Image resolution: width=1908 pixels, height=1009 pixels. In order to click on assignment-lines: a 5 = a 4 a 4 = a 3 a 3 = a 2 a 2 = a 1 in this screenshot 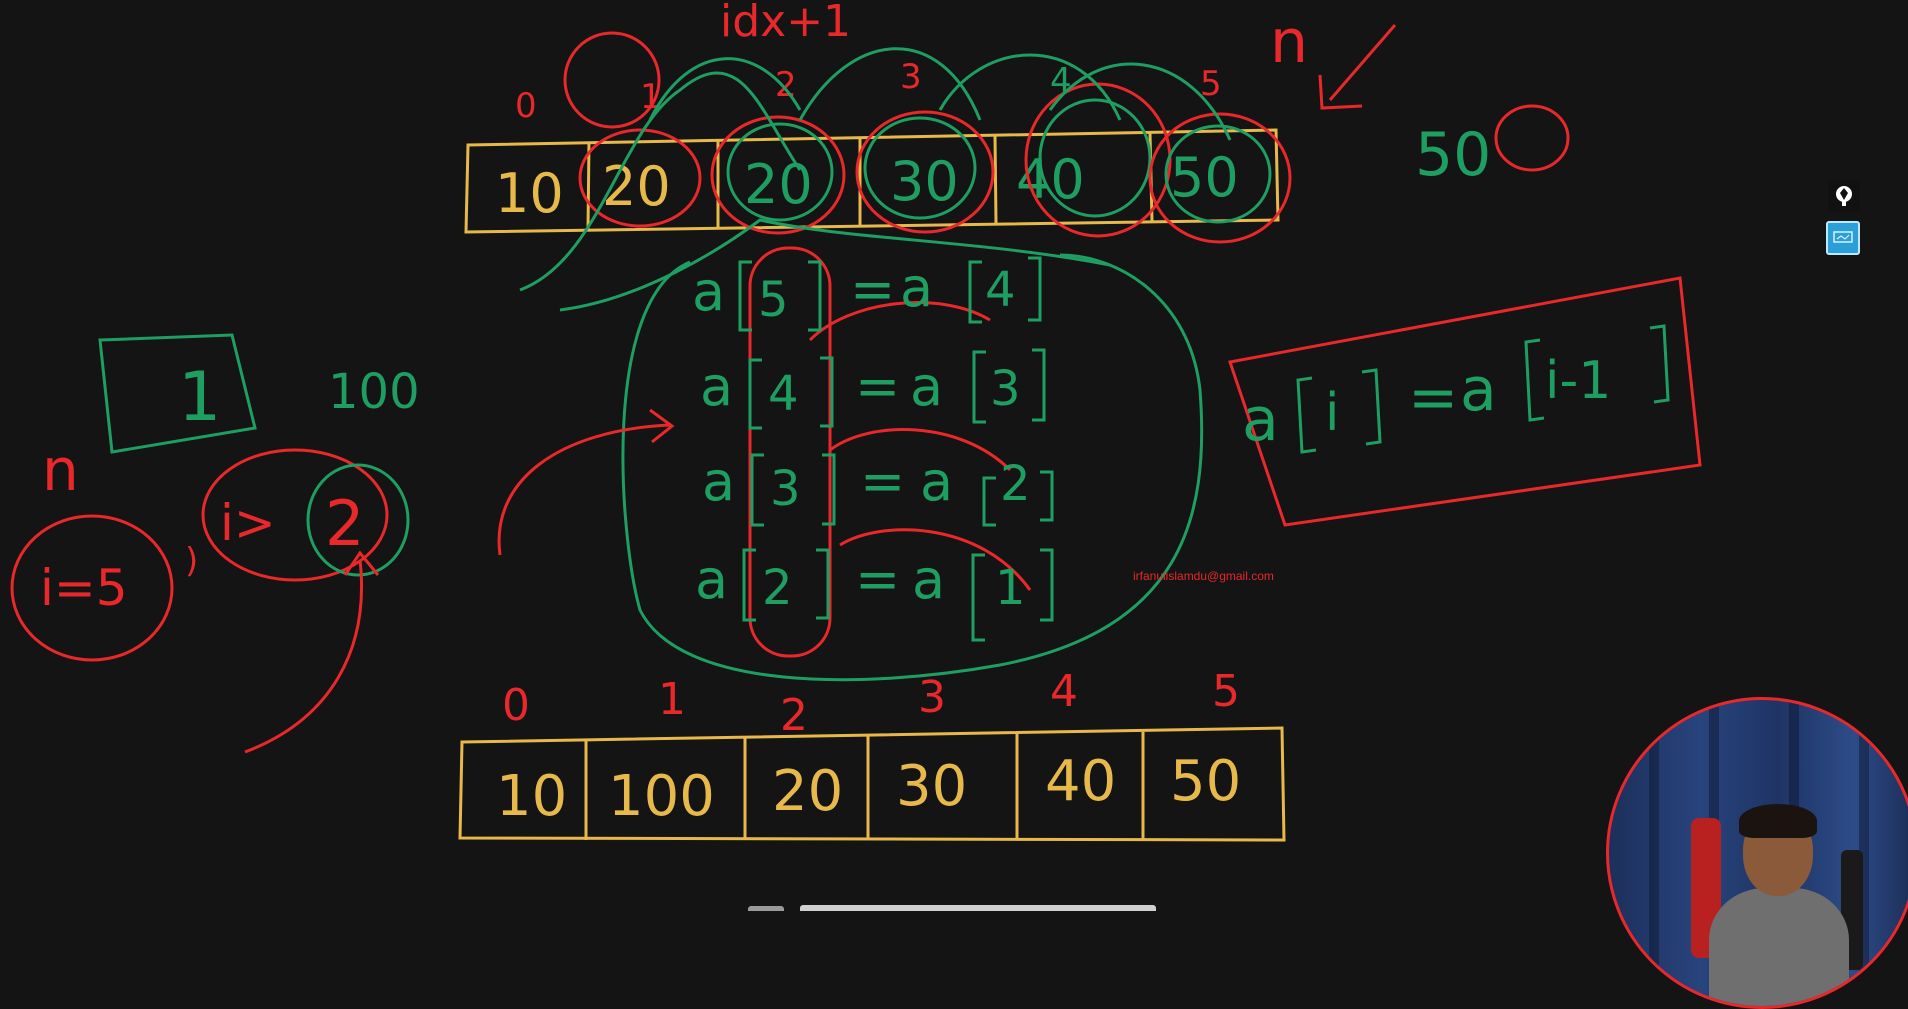, I will do `click(861, 436)`.